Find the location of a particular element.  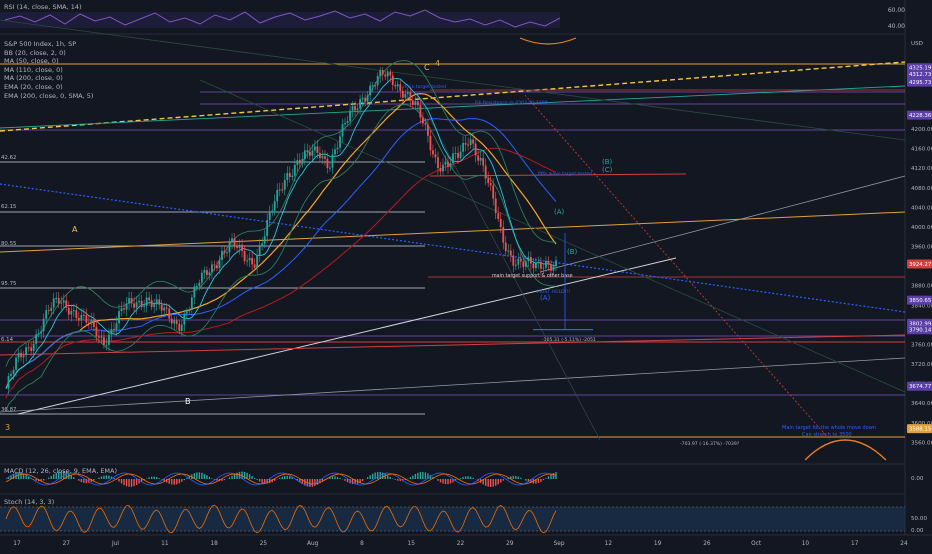

orange-trend is located at coordinates (453, 232).